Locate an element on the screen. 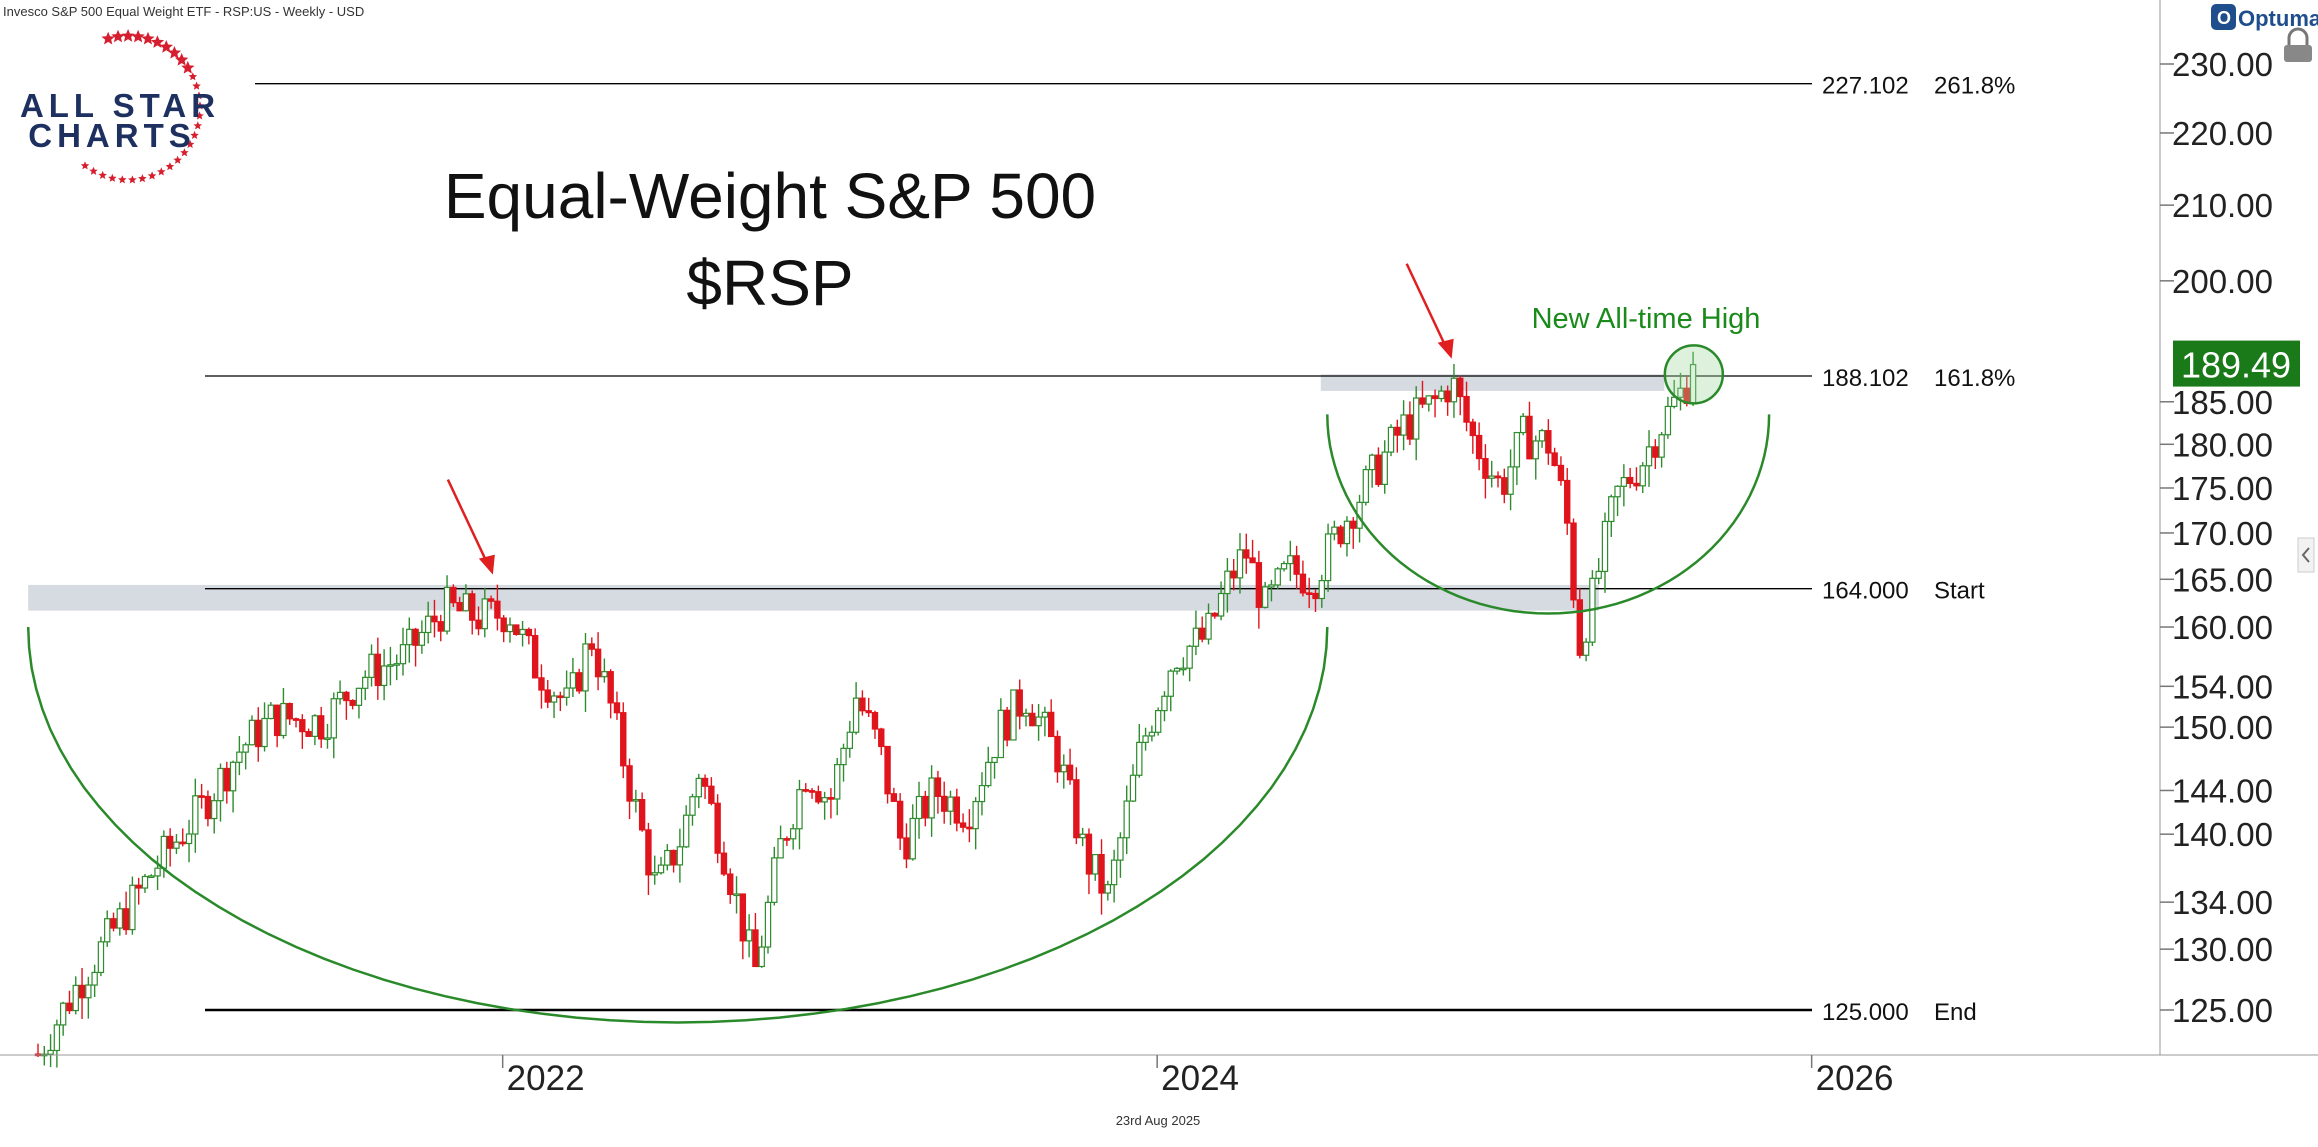 Image resolution: width=2318 pixels, height=1147 pixels. level-ratio-label: 161.8% is located at coordinates (1974, 378).